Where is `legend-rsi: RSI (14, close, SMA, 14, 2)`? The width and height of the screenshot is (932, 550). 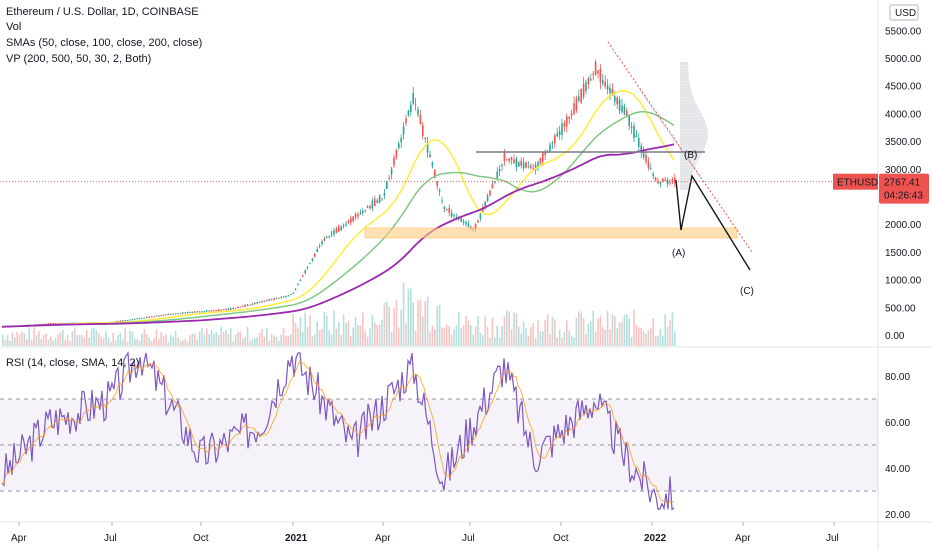 legend-rsi: RSI (14, close, SMA, 14, 2) is located at coordinates (73, 363).